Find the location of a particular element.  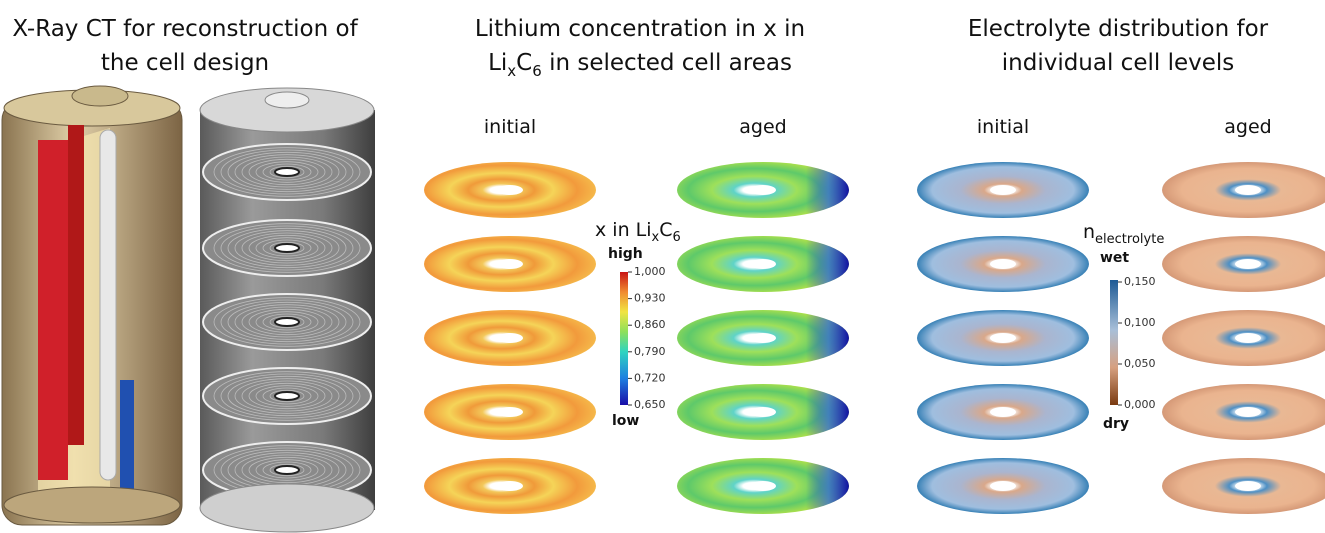

colorbar-tick-label: 0,650 is located at coordinates (650, 404).